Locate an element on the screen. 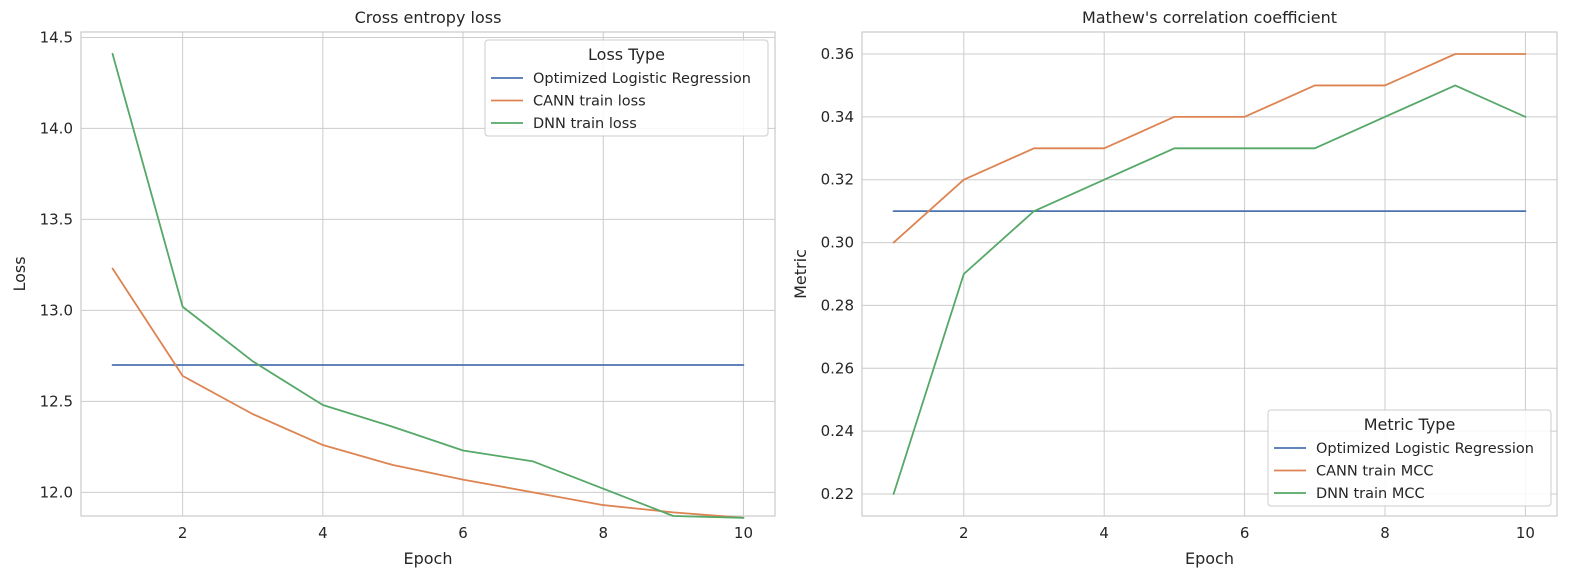  y-tick-label: 0.34 is located at coordinates (837, 117).